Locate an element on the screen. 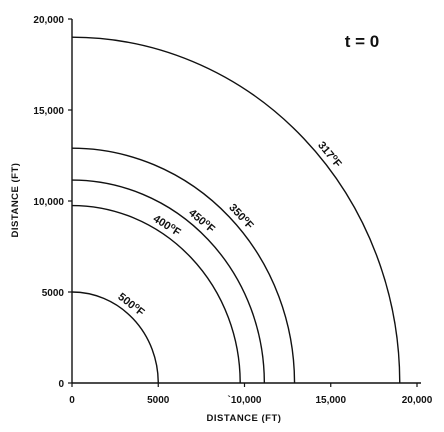  isotherm-label: 500oF is located at coordinates (131, 304).